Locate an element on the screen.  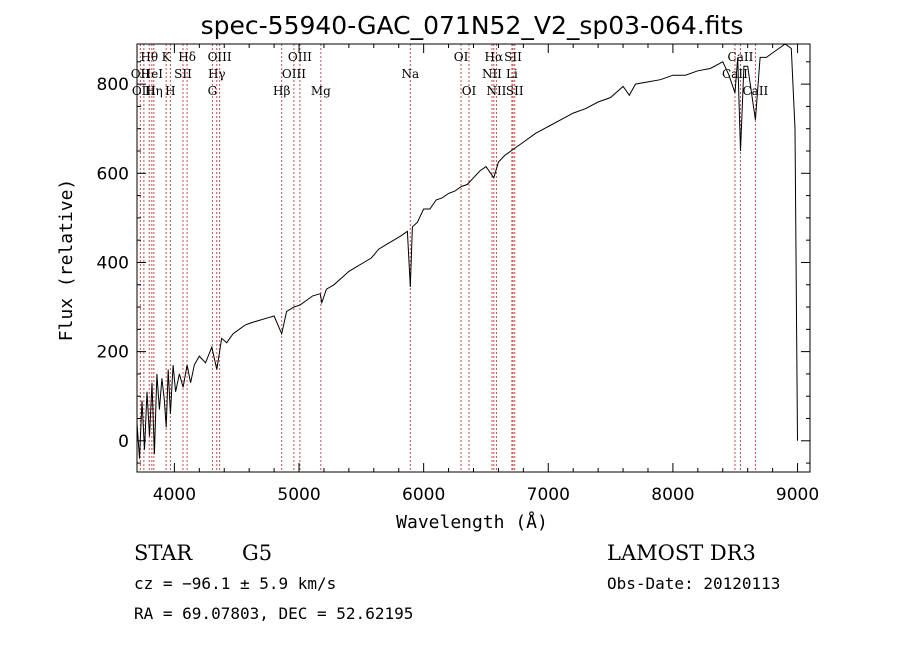
line-marker-label-11: G is located at coordinates (213, 91).